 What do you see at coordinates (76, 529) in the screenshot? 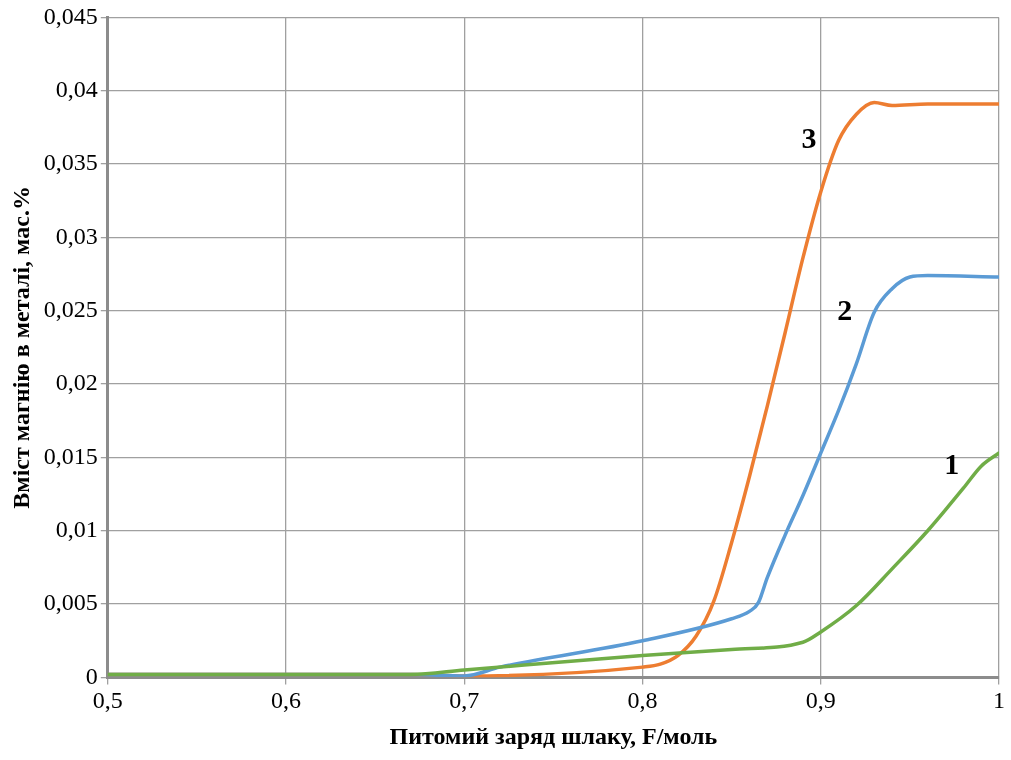
I see `y-tick-label: 0,01` at bounding box center [76, 529].